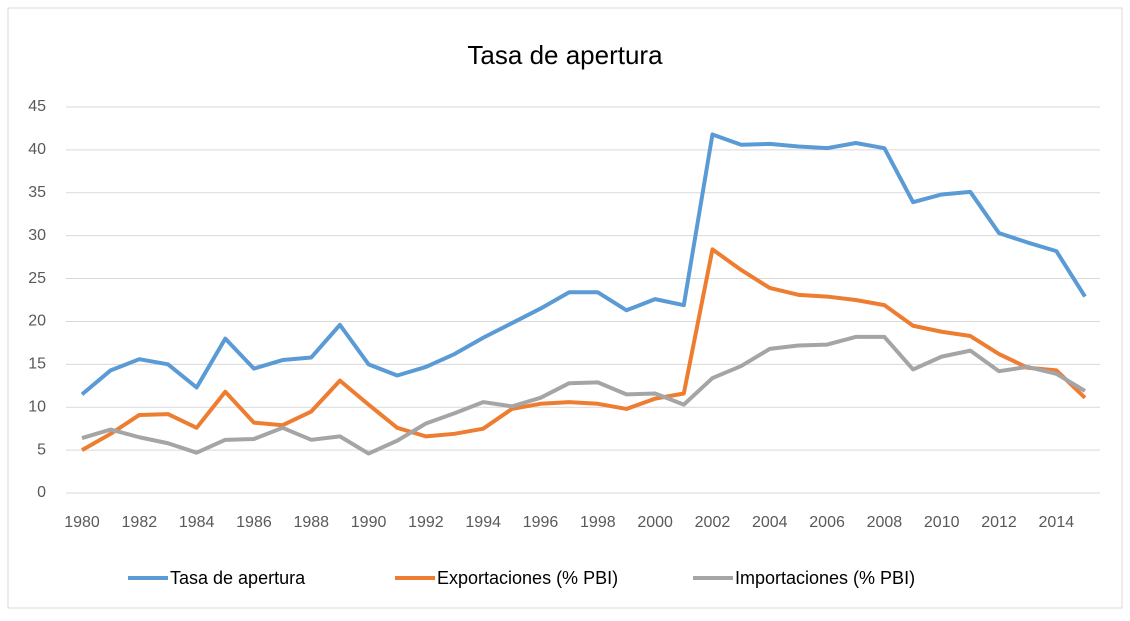 The image size is (1130, 621). What do you see at coordinates (426, 522) in the screenshot?
I see `x-tick-label: 1992` at bounding box center [426, 522].